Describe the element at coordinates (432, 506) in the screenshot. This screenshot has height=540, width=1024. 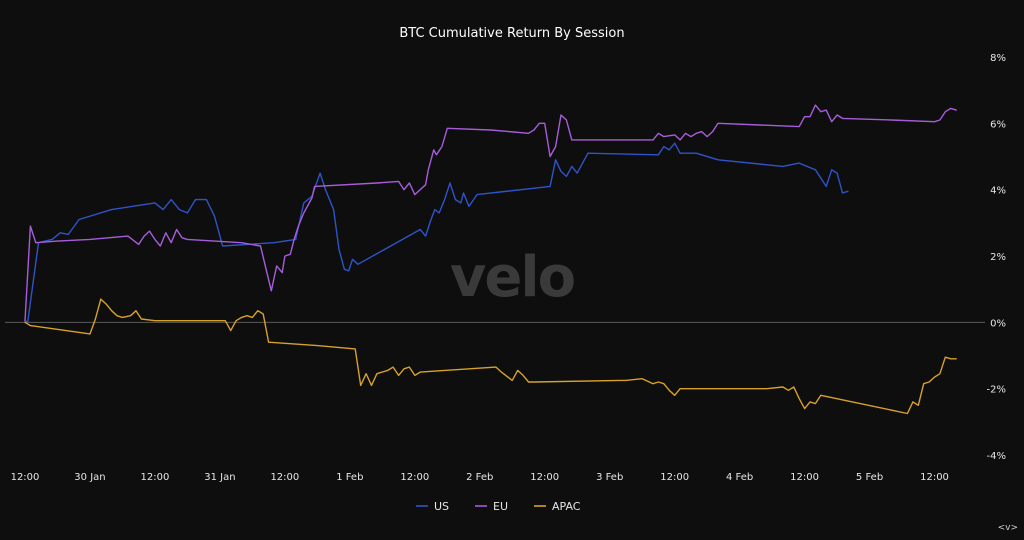
I see `legend-item-us: US` at that location.